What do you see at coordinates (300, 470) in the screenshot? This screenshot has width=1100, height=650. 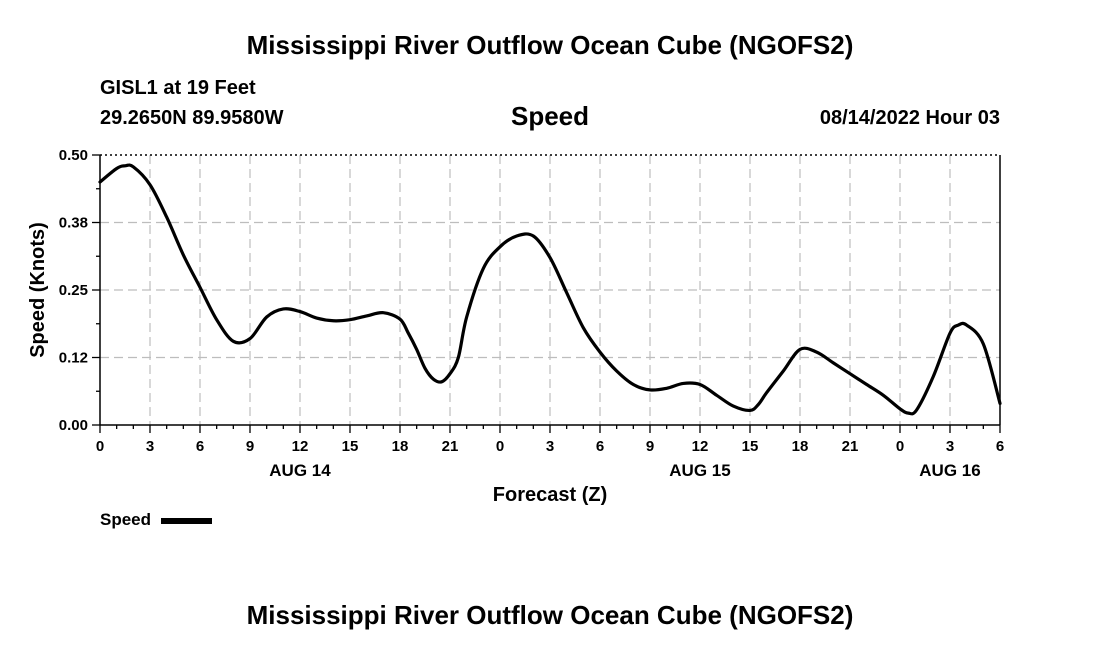 I see `date-label: AUG 14` at bounding box center [300, 470].